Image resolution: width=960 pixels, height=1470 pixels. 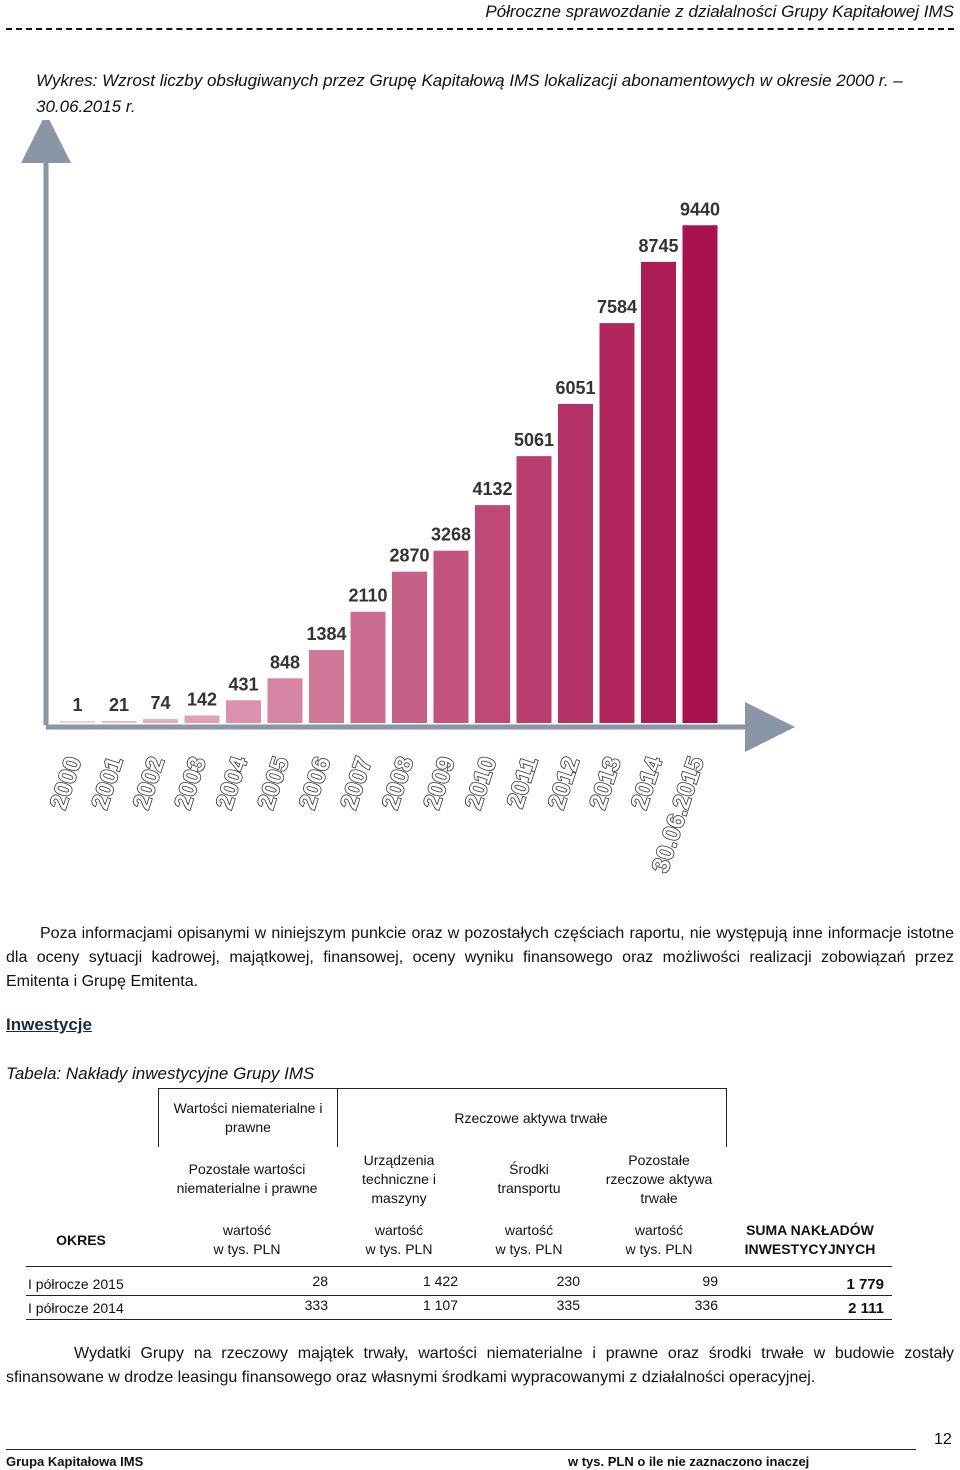 I want to click on x-tick-label: 2008, so click(x=398, y=783).